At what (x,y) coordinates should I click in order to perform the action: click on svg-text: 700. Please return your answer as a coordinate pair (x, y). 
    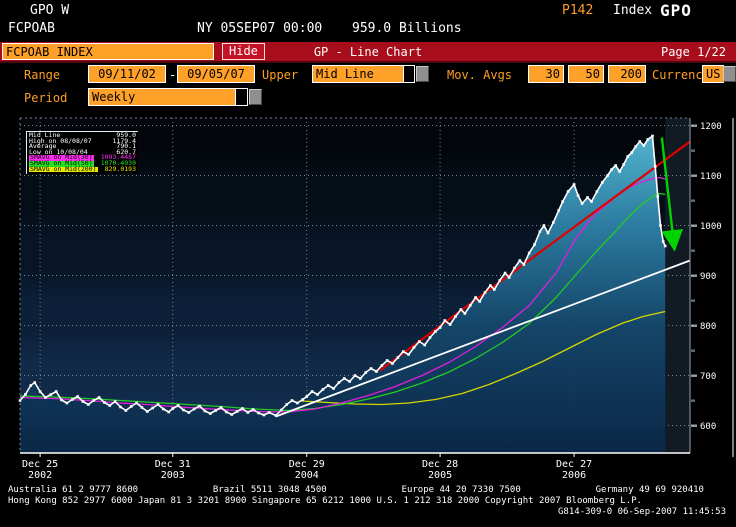
    Looking at the image, I should click on (708, 377).